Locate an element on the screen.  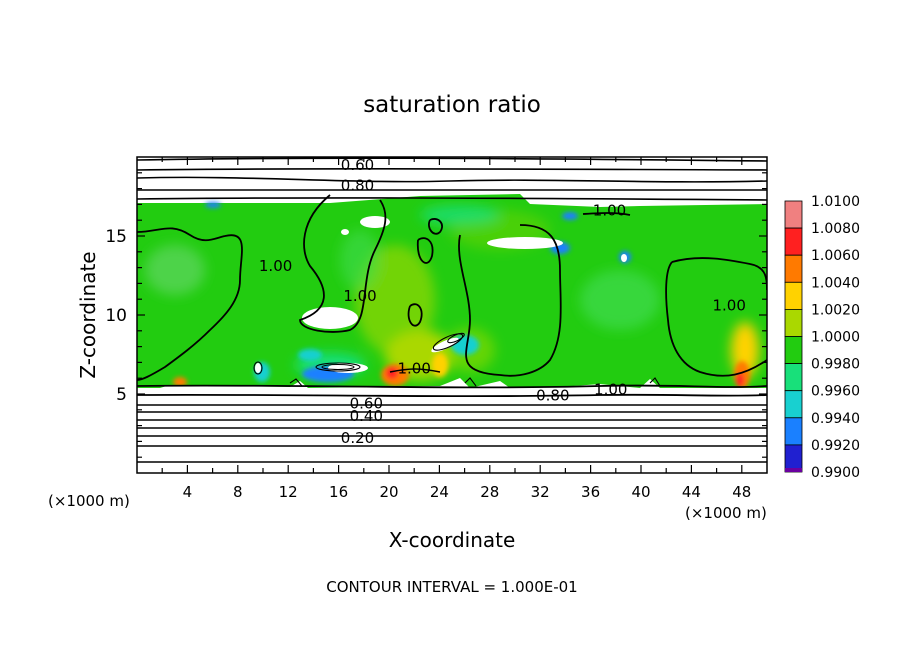
colorbar-label: 1.0080 is located at coordinates (835, 229).